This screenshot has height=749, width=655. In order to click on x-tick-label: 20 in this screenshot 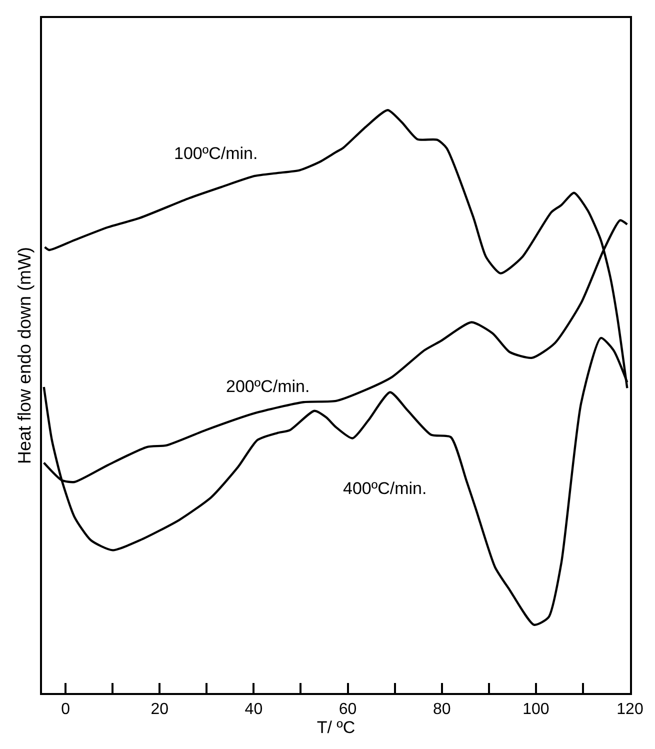, I will do `click(159, 709)`.